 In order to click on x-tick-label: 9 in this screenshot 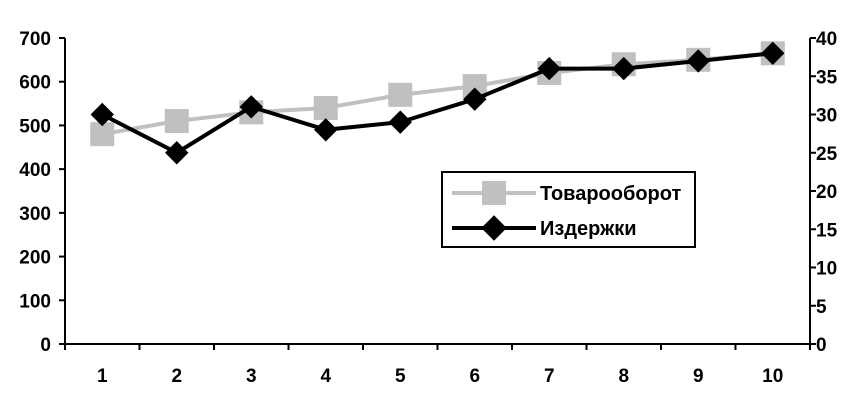, I will do `click(698, 376)`.